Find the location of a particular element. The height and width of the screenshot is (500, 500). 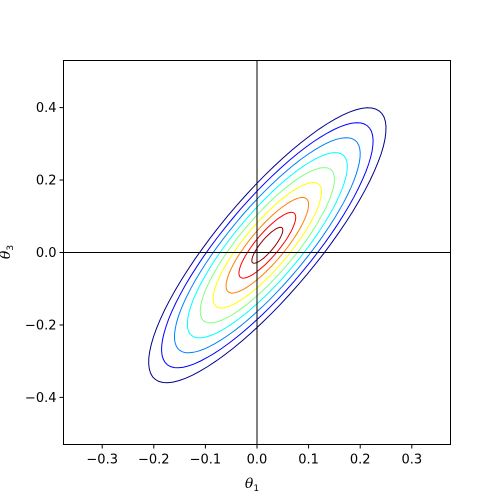

y-axis-ticks: −0.4 −0.2 0.0 0.2 0.4 is located at coordinates (44, 253).